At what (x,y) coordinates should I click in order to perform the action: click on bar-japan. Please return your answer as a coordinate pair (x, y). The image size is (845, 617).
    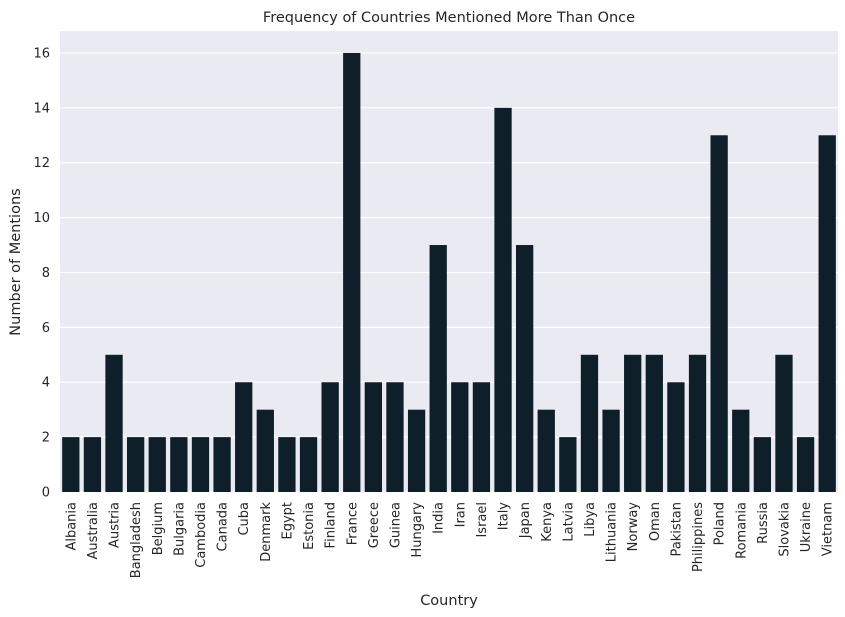
    Looking at the image, I should click on (524, 368).